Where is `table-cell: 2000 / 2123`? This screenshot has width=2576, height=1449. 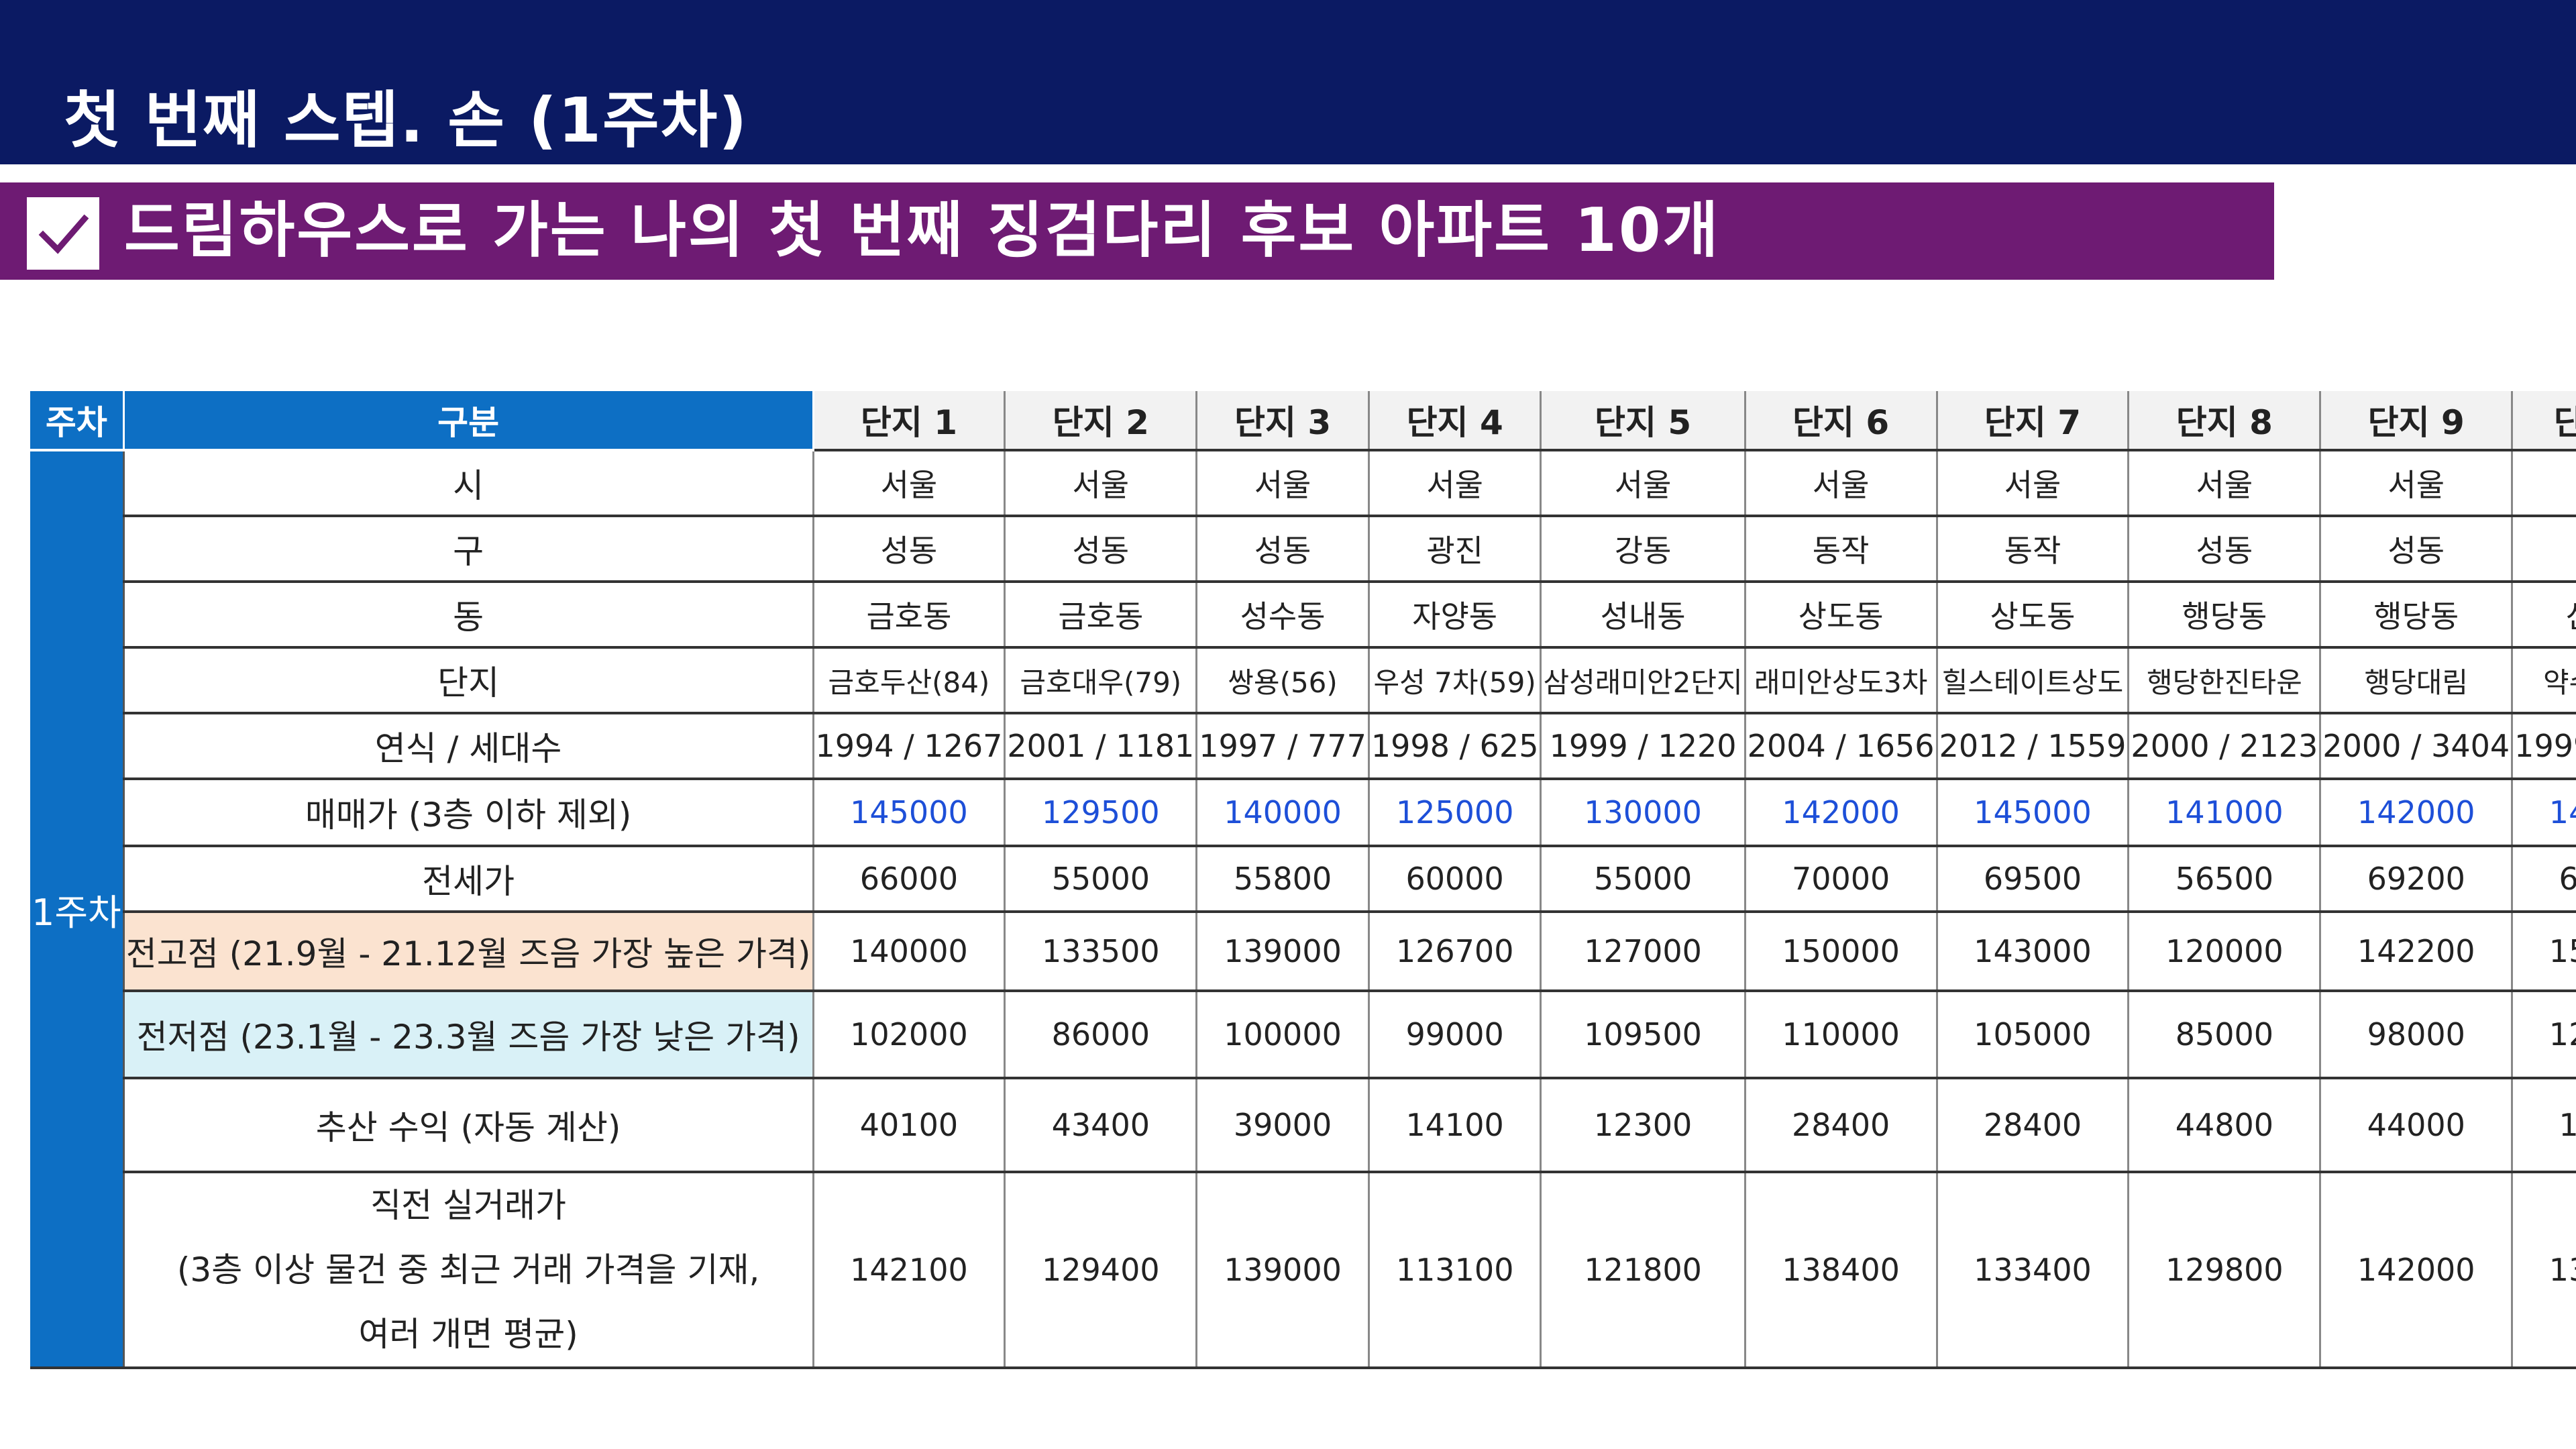
table-cell: 2000 / 2123 is located at coordinates (2225, 746).